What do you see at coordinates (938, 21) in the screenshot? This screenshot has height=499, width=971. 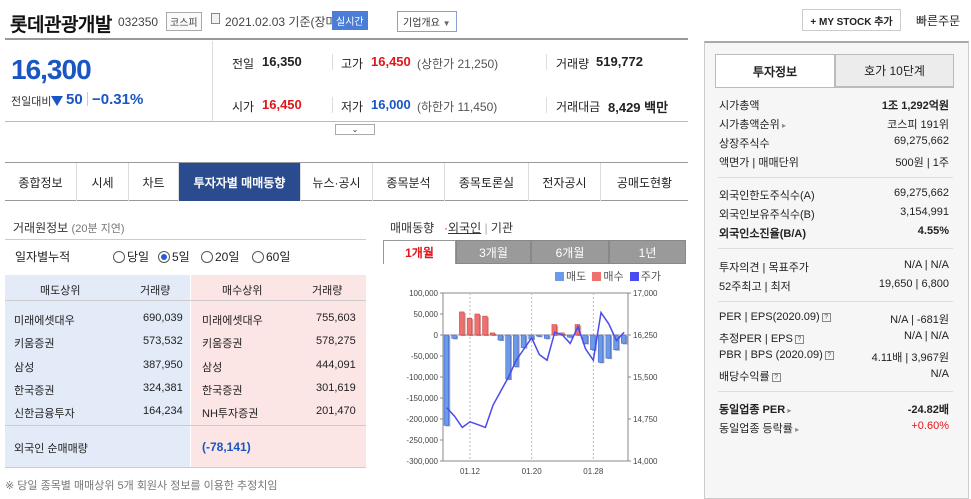 I see `quick-order-link: 빠른주문` at bounding box center [938, 21].